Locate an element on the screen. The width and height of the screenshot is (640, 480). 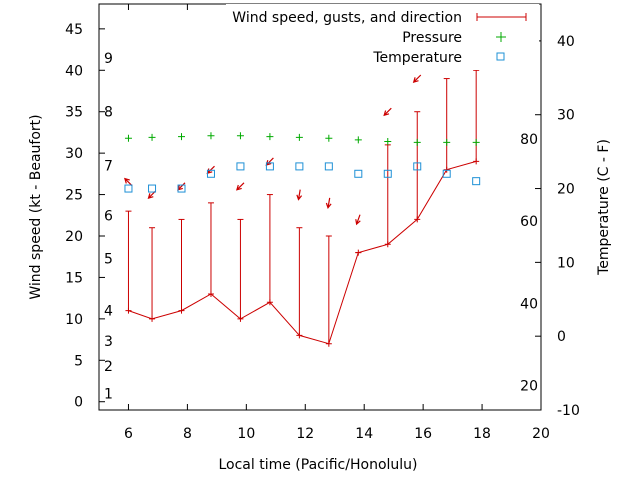
y-left-tick-label: 40 is located at coordinates (74, 71).